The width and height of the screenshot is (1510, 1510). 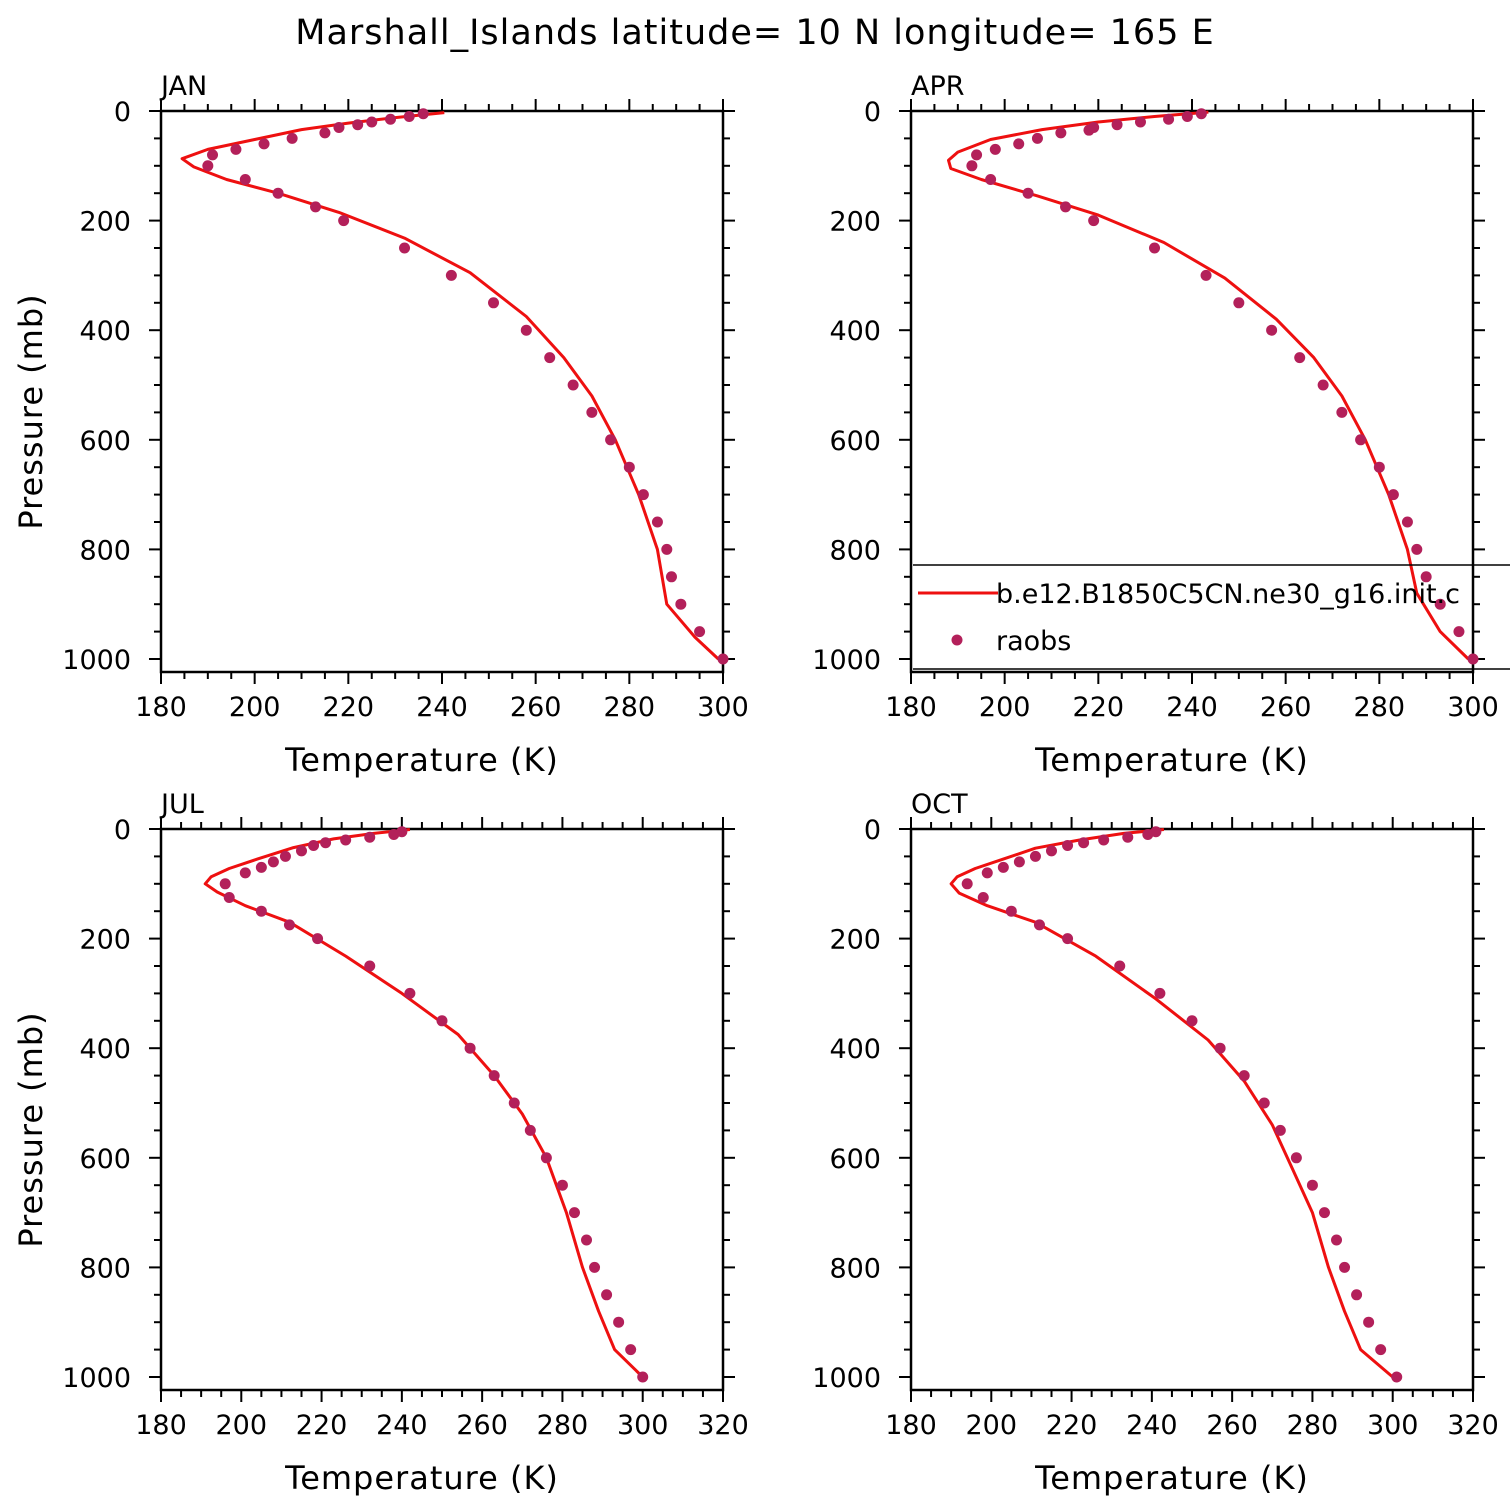 What do you see at coordinates (482, 1425) in the screenshot?
I see `x-tick-label: 260` at bounding box center [482, 1425].